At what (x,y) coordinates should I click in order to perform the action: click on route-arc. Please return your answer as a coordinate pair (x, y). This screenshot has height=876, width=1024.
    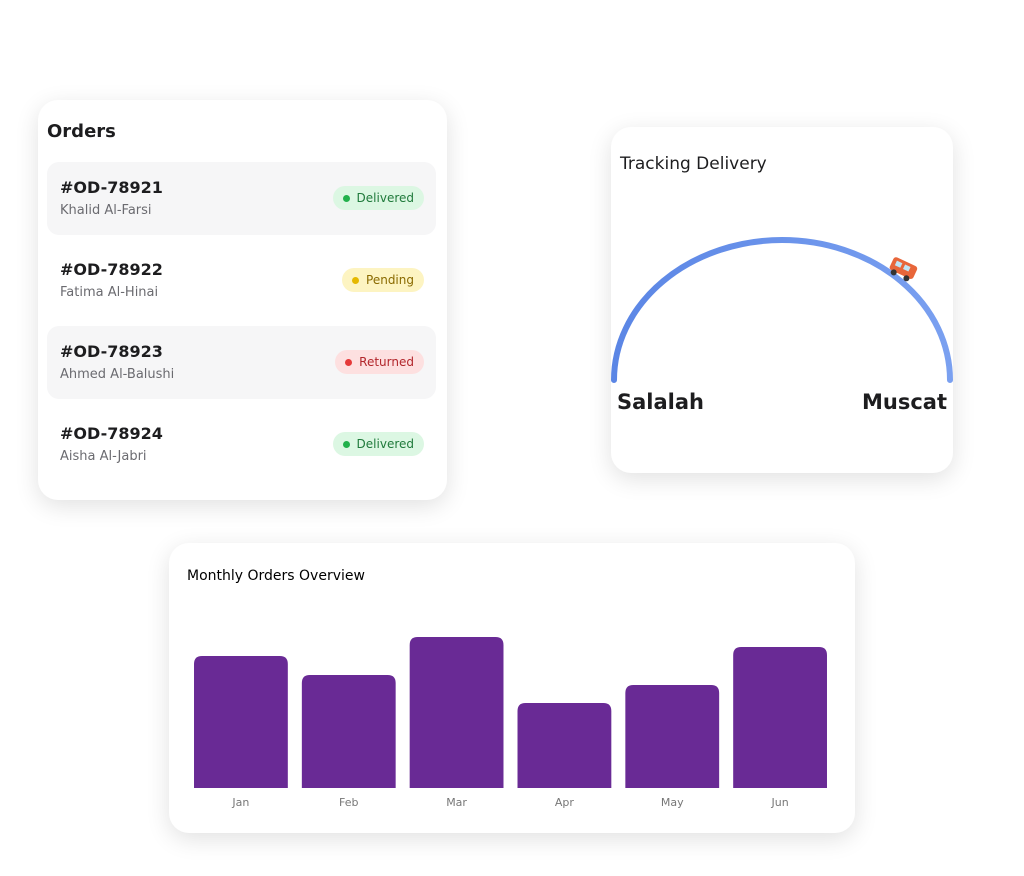
    Looking at the image, I should click on (782, 310).